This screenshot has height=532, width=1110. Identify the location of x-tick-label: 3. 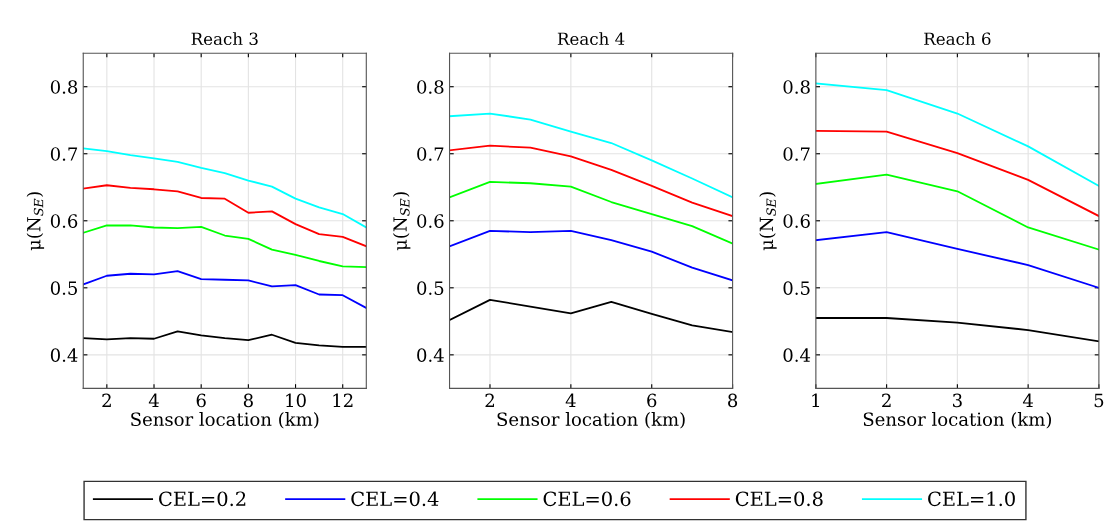
(957, 400).